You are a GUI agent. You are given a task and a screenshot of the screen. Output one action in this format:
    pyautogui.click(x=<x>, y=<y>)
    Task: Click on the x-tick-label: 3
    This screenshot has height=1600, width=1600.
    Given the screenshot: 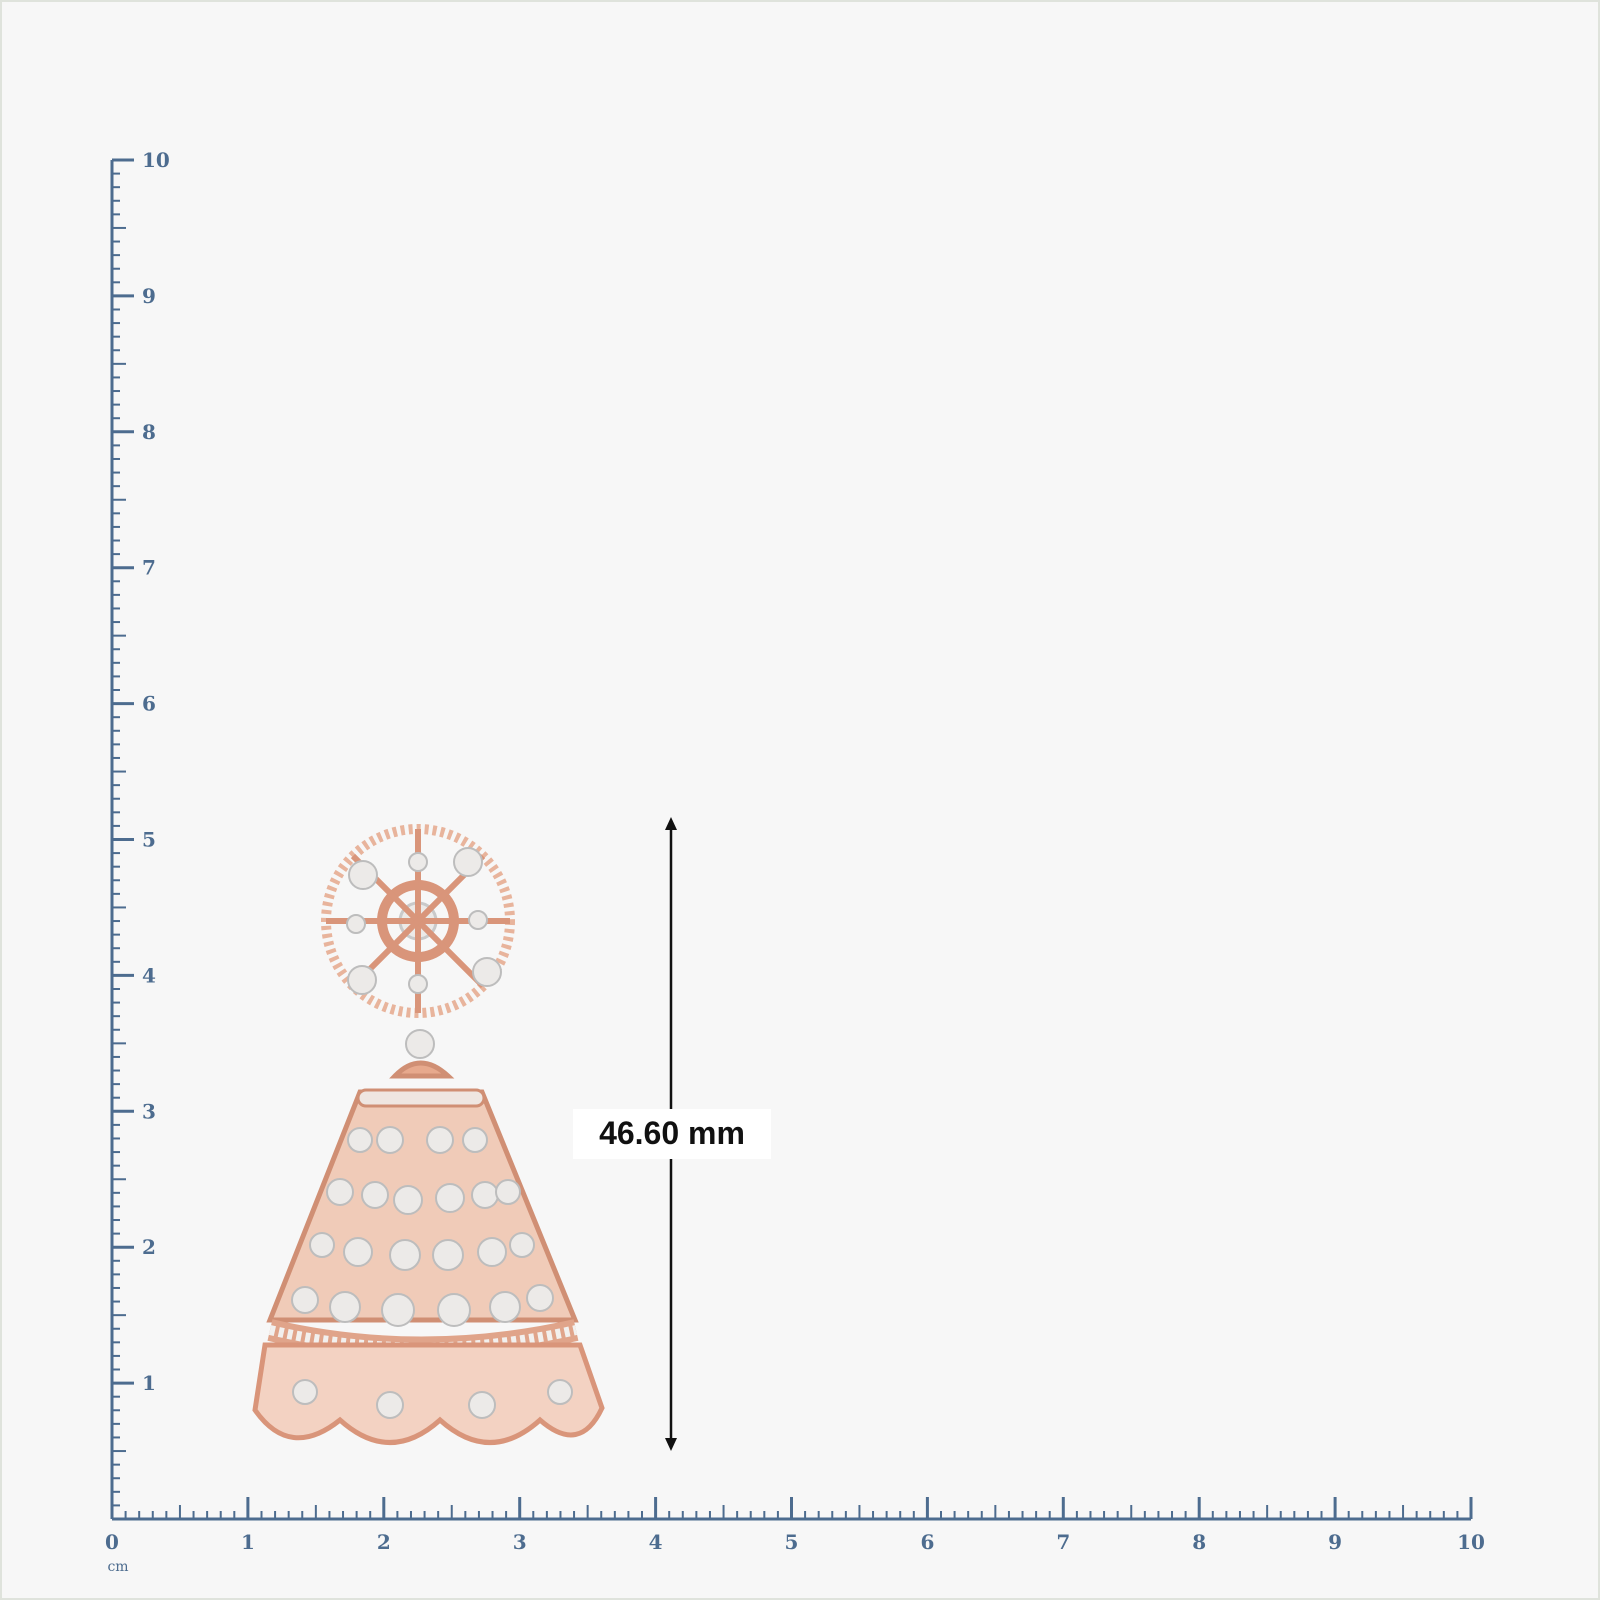 What is the action you would take?
    pyautogui.click(x=520, y=1542)
    